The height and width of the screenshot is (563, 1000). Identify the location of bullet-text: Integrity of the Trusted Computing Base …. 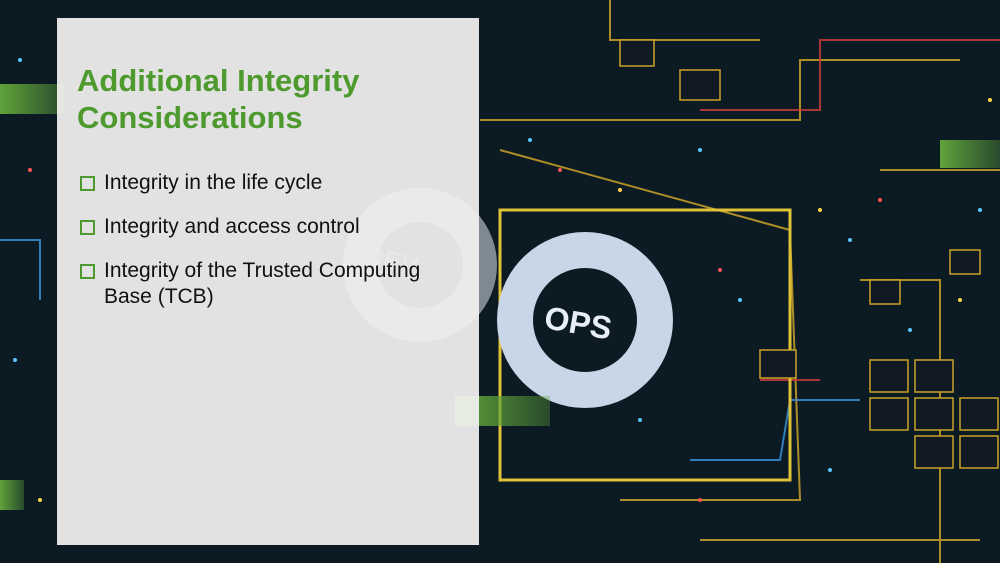
(262, 283).